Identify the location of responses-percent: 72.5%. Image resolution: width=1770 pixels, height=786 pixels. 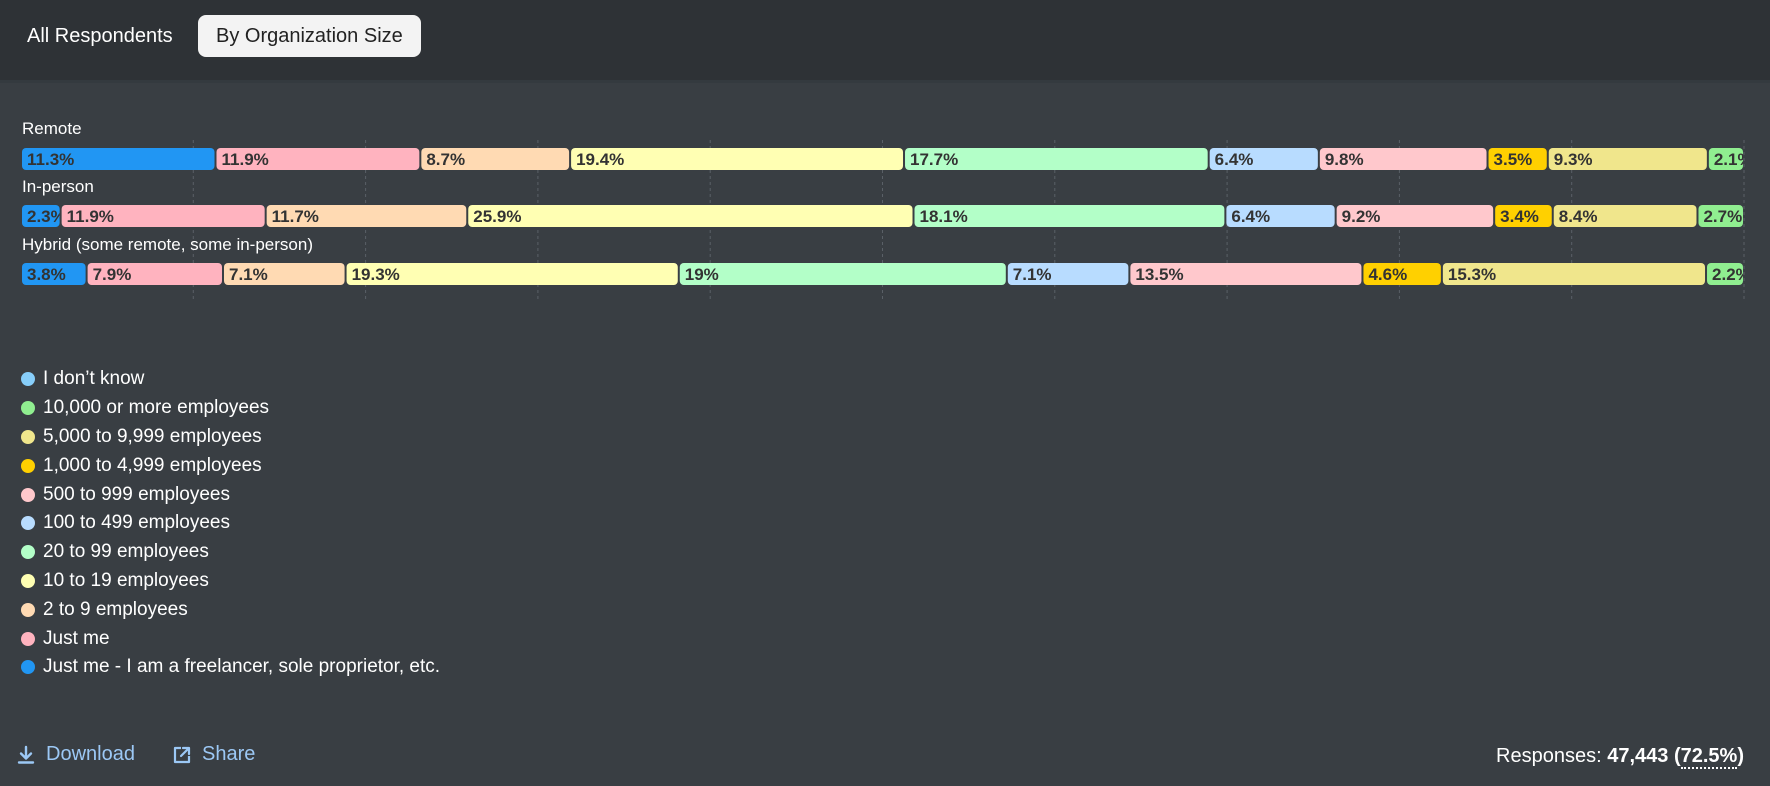
(1709, 757).